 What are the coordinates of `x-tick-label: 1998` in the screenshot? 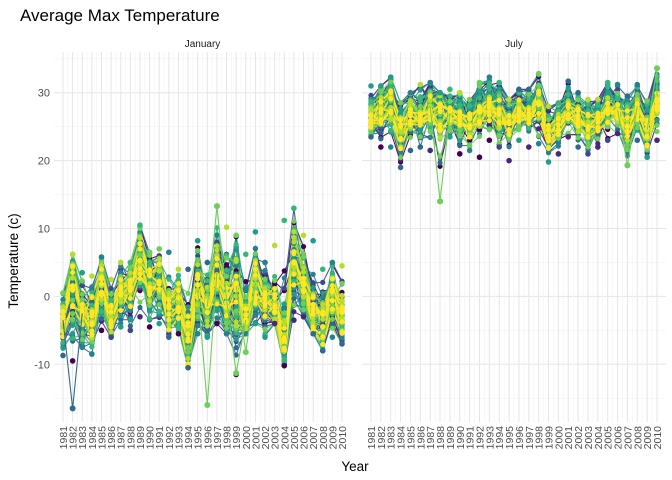 It's located at (540, 438).